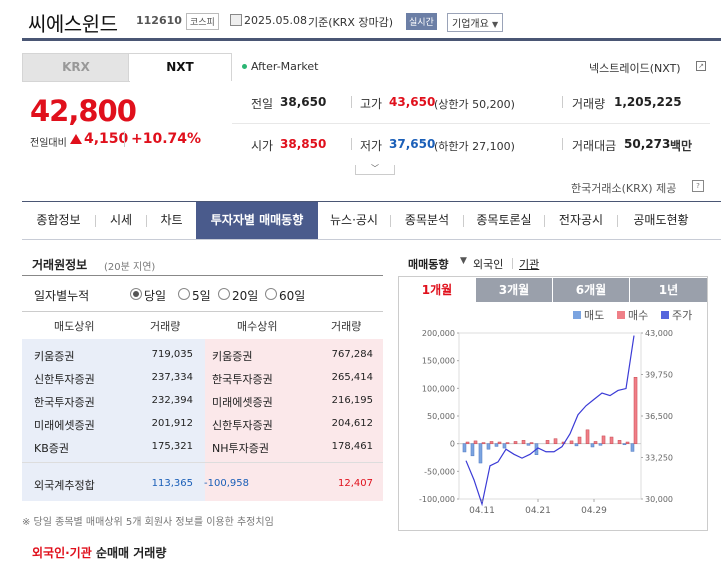 This screenshot has width=721, height=562. I want to click on volume-value: 1,205,225, so click(648, 102).